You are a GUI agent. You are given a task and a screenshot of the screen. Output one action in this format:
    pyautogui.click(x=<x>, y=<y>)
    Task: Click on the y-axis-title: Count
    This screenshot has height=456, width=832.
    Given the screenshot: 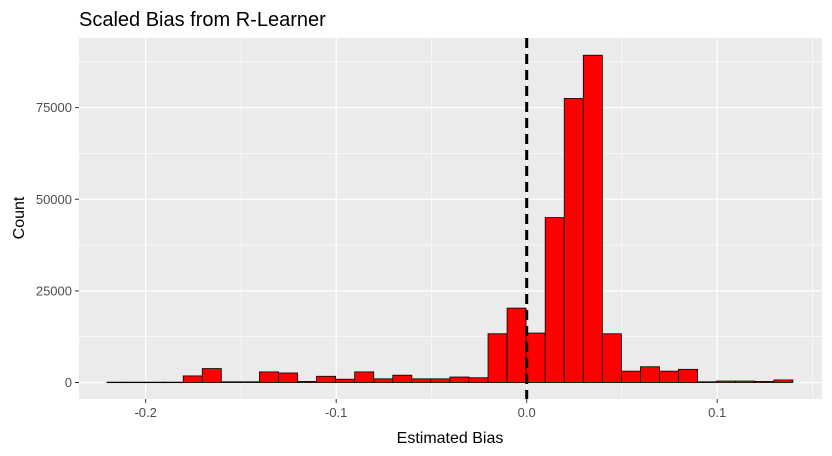 What is the action you would take?
    pyautogui.click(x=19, y=217)
    